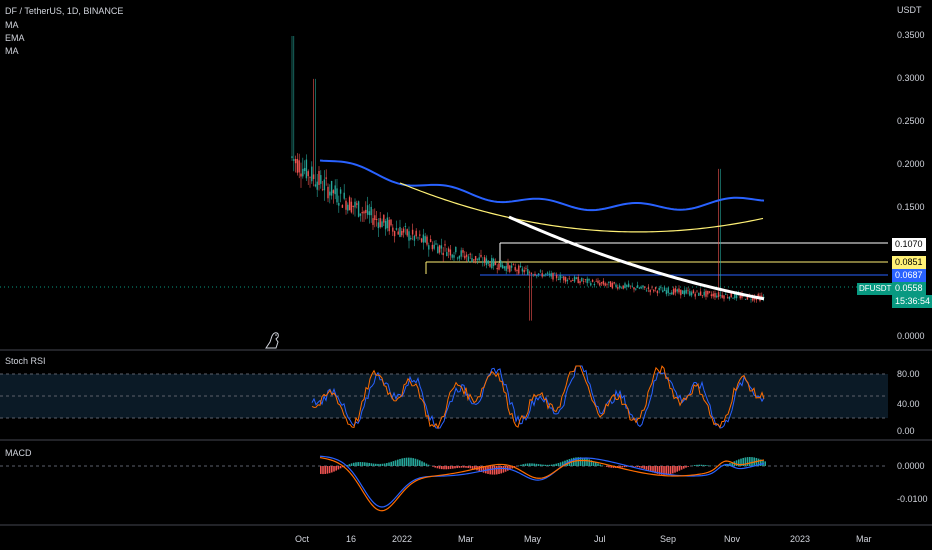 Image resolution: width=932 pixels, height=550 pixels. What do you see at coordinates (64, 11) in the screenshot?
I see `symbol-title: DF / TetherUS, 1D, BINANCE` at bounding box center [64, 11].